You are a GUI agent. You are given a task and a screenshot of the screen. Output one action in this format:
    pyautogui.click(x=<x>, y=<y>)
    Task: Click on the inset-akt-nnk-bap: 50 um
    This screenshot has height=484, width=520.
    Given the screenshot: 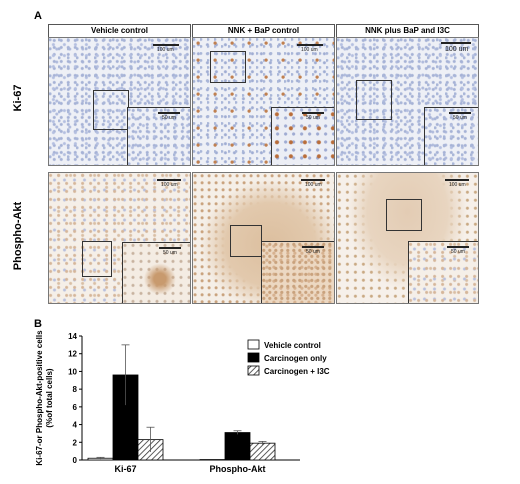 What is the action you would take?
    pyautogui.click(x=297, y=272)
    